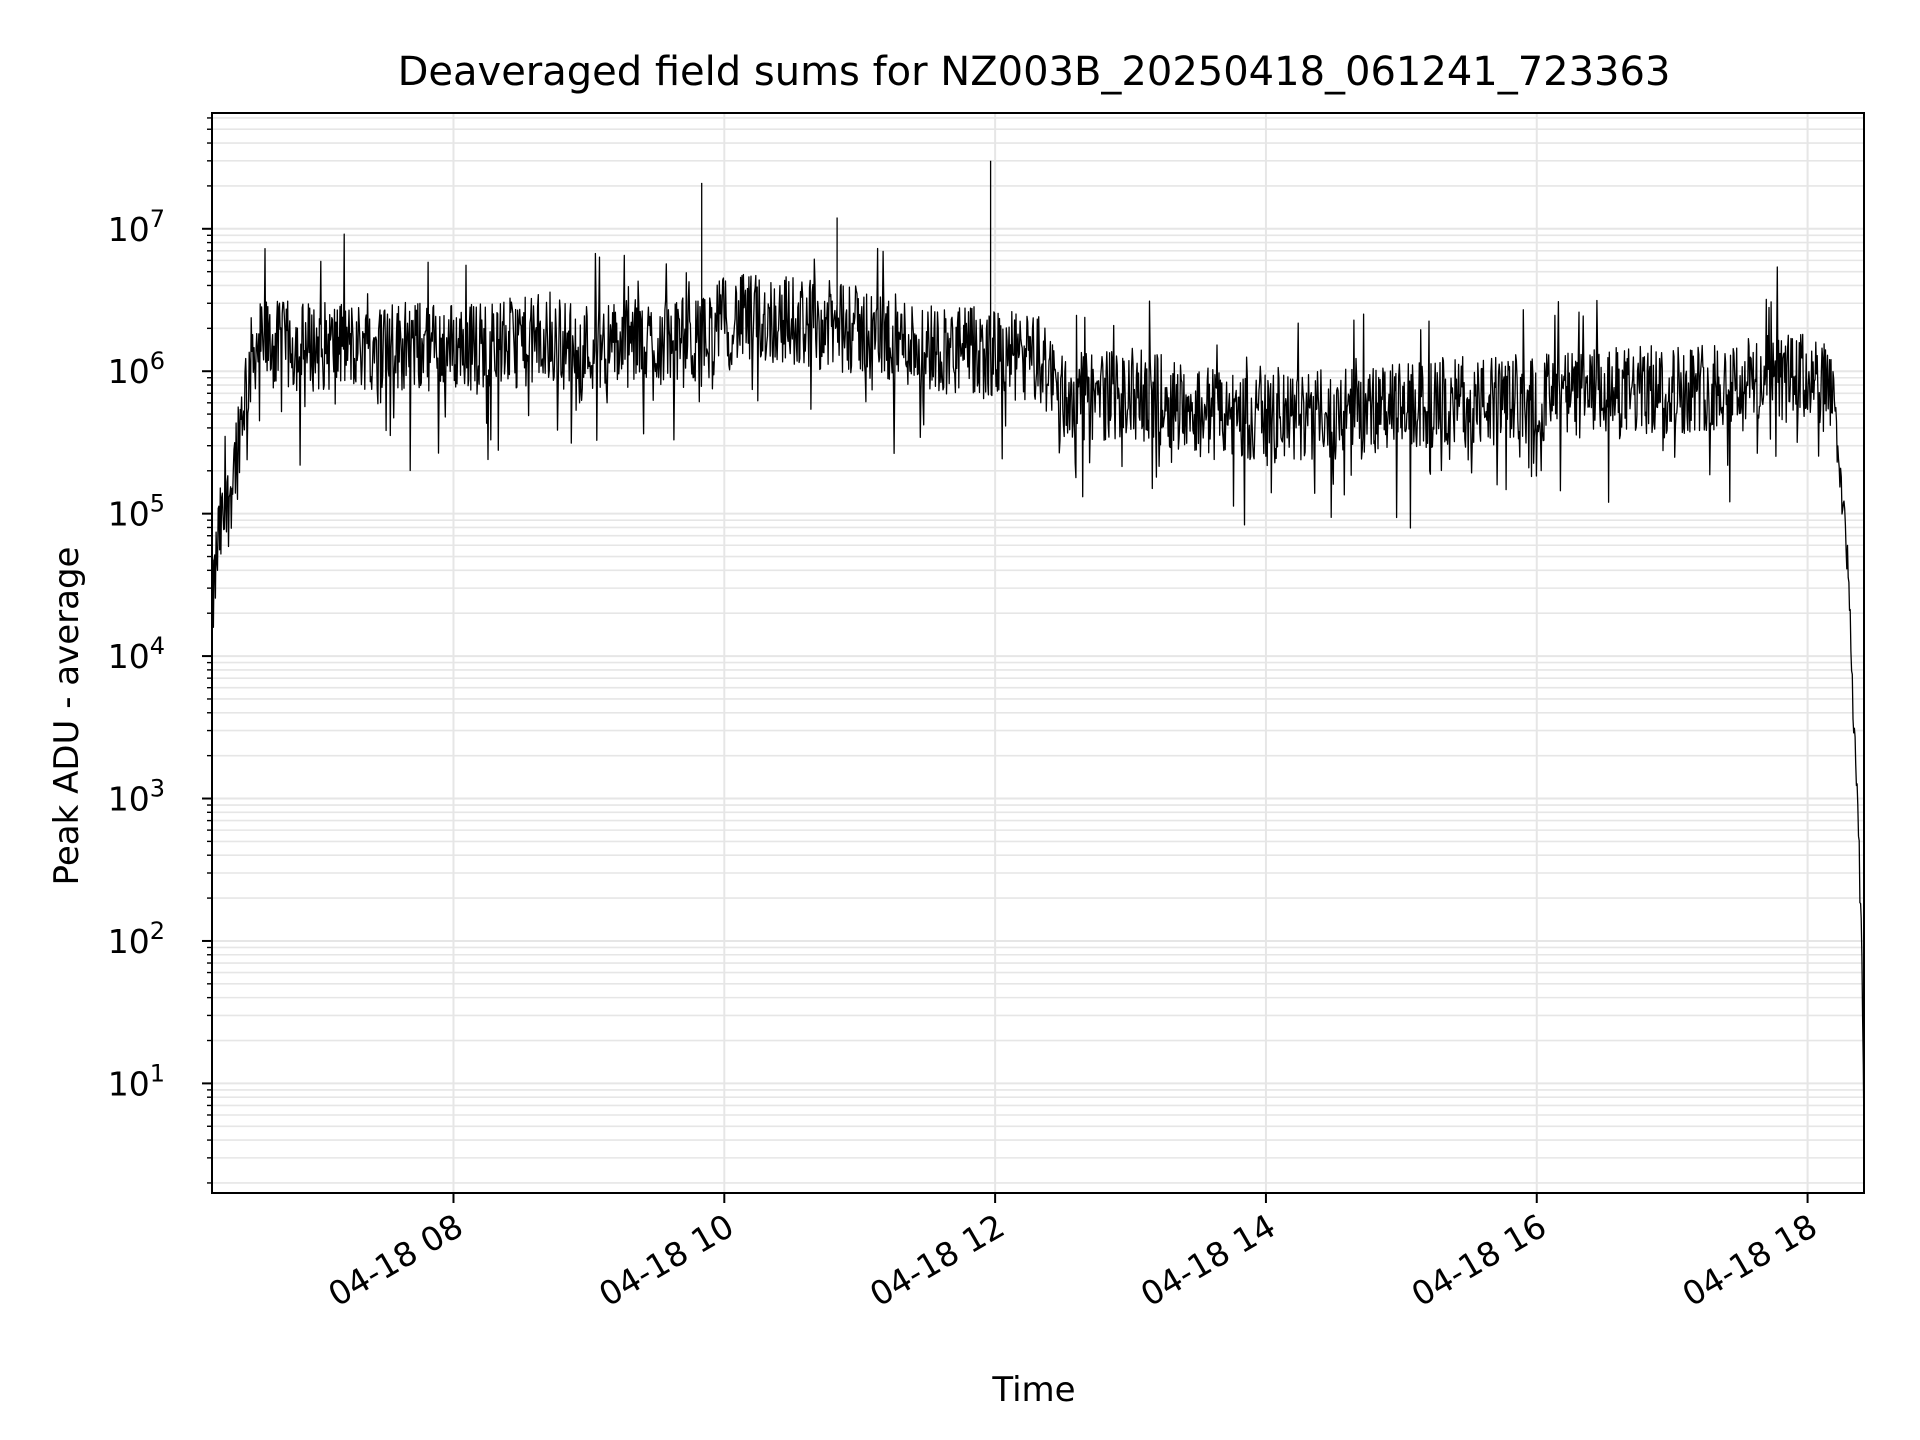 The image size is (1920, 1440). I want to click on x-tick-label: 04-18 14, so click(1208, 1260).